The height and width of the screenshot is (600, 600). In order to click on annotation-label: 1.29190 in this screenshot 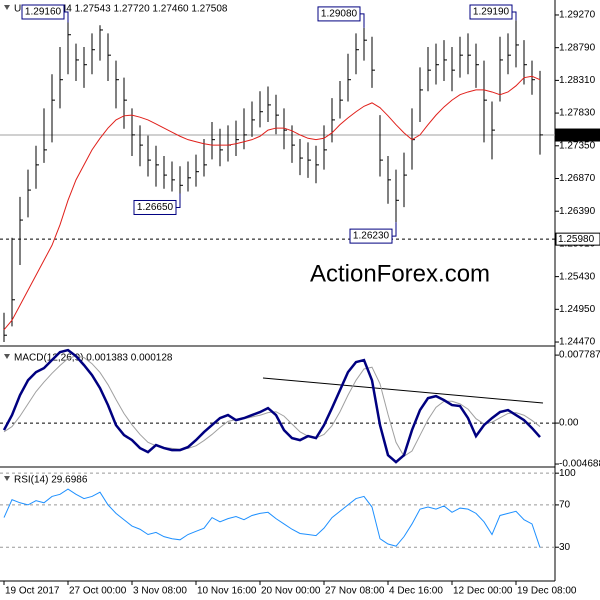, I will do `click(491, 12)`.